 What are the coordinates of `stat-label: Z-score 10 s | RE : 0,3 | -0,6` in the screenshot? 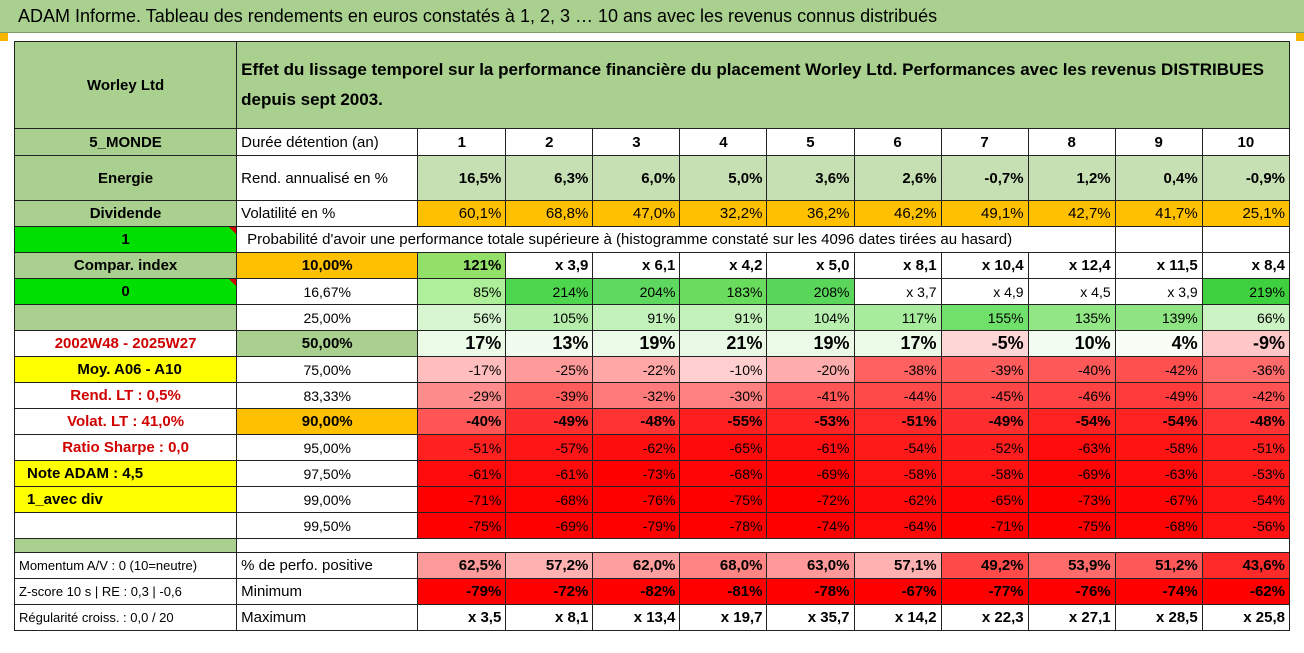 It's located at (125, 591).